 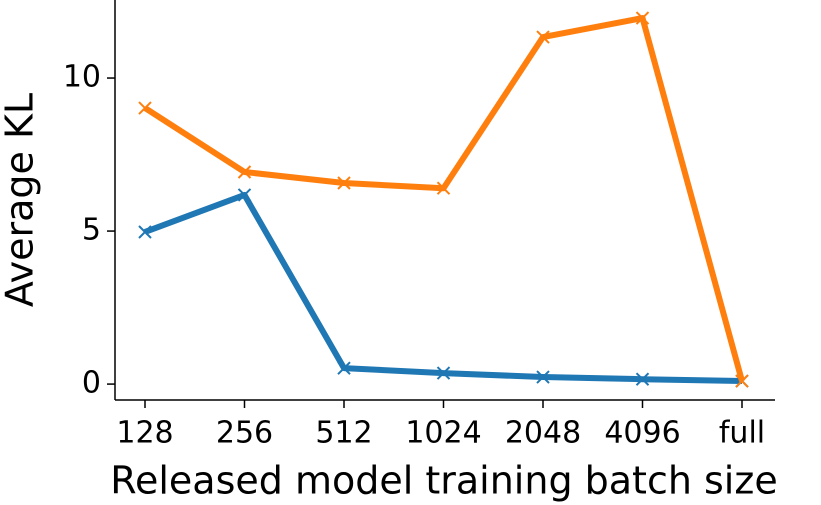 What do you see at coordinates (244, 433) in the screenshot?
I see `x-tick-label: 256` at bounding box center [244, 433].